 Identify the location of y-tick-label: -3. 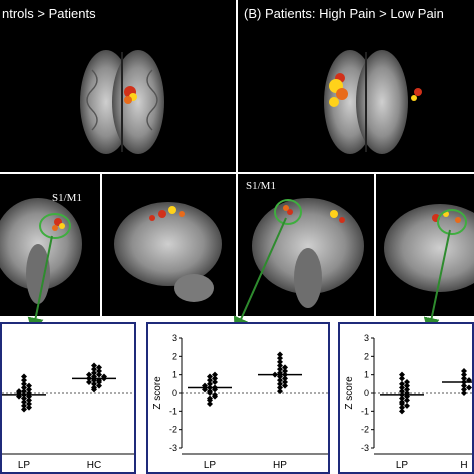
(365, 448).